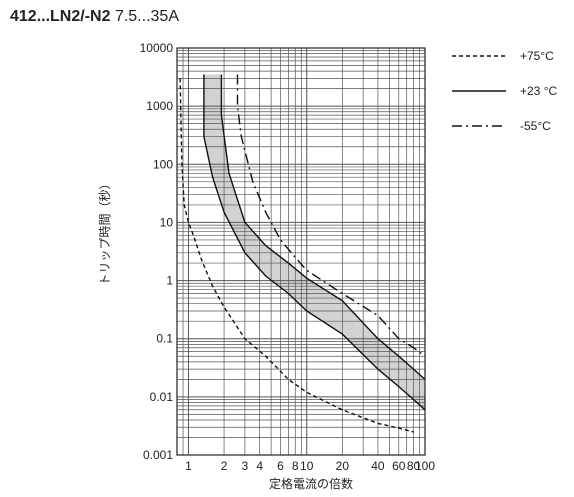 This screenshot has width=574, height=497. I want to click on x-tick-label: 6, so click(280, 466).